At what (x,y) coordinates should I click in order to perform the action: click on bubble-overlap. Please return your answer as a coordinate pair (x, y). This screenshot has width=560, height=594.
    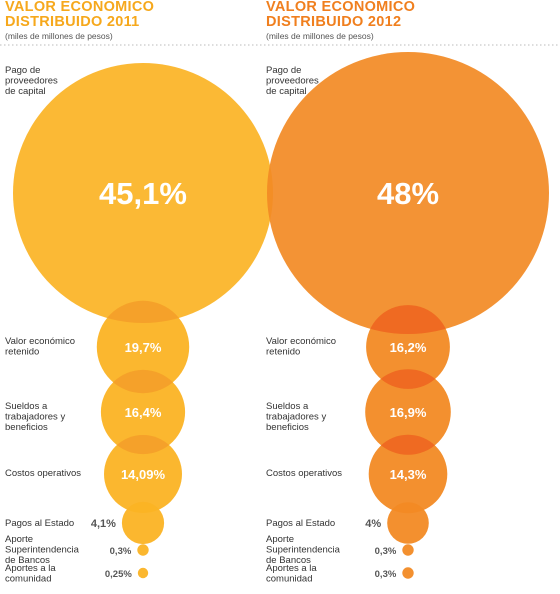
    Looking at the image, I should click on (408, 319).